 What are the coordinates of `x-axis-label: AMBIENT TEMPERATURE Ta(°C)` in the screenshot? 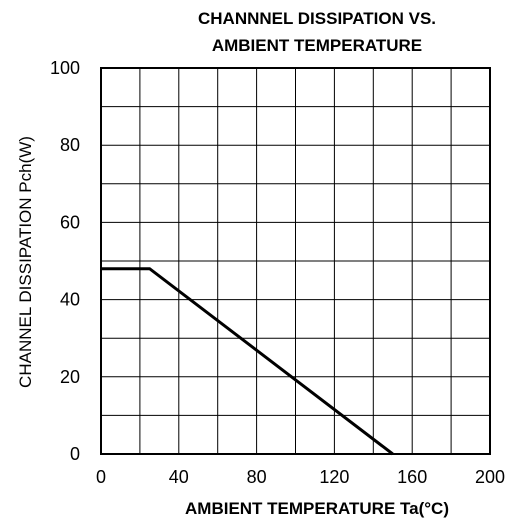 It's located at (317, 508).